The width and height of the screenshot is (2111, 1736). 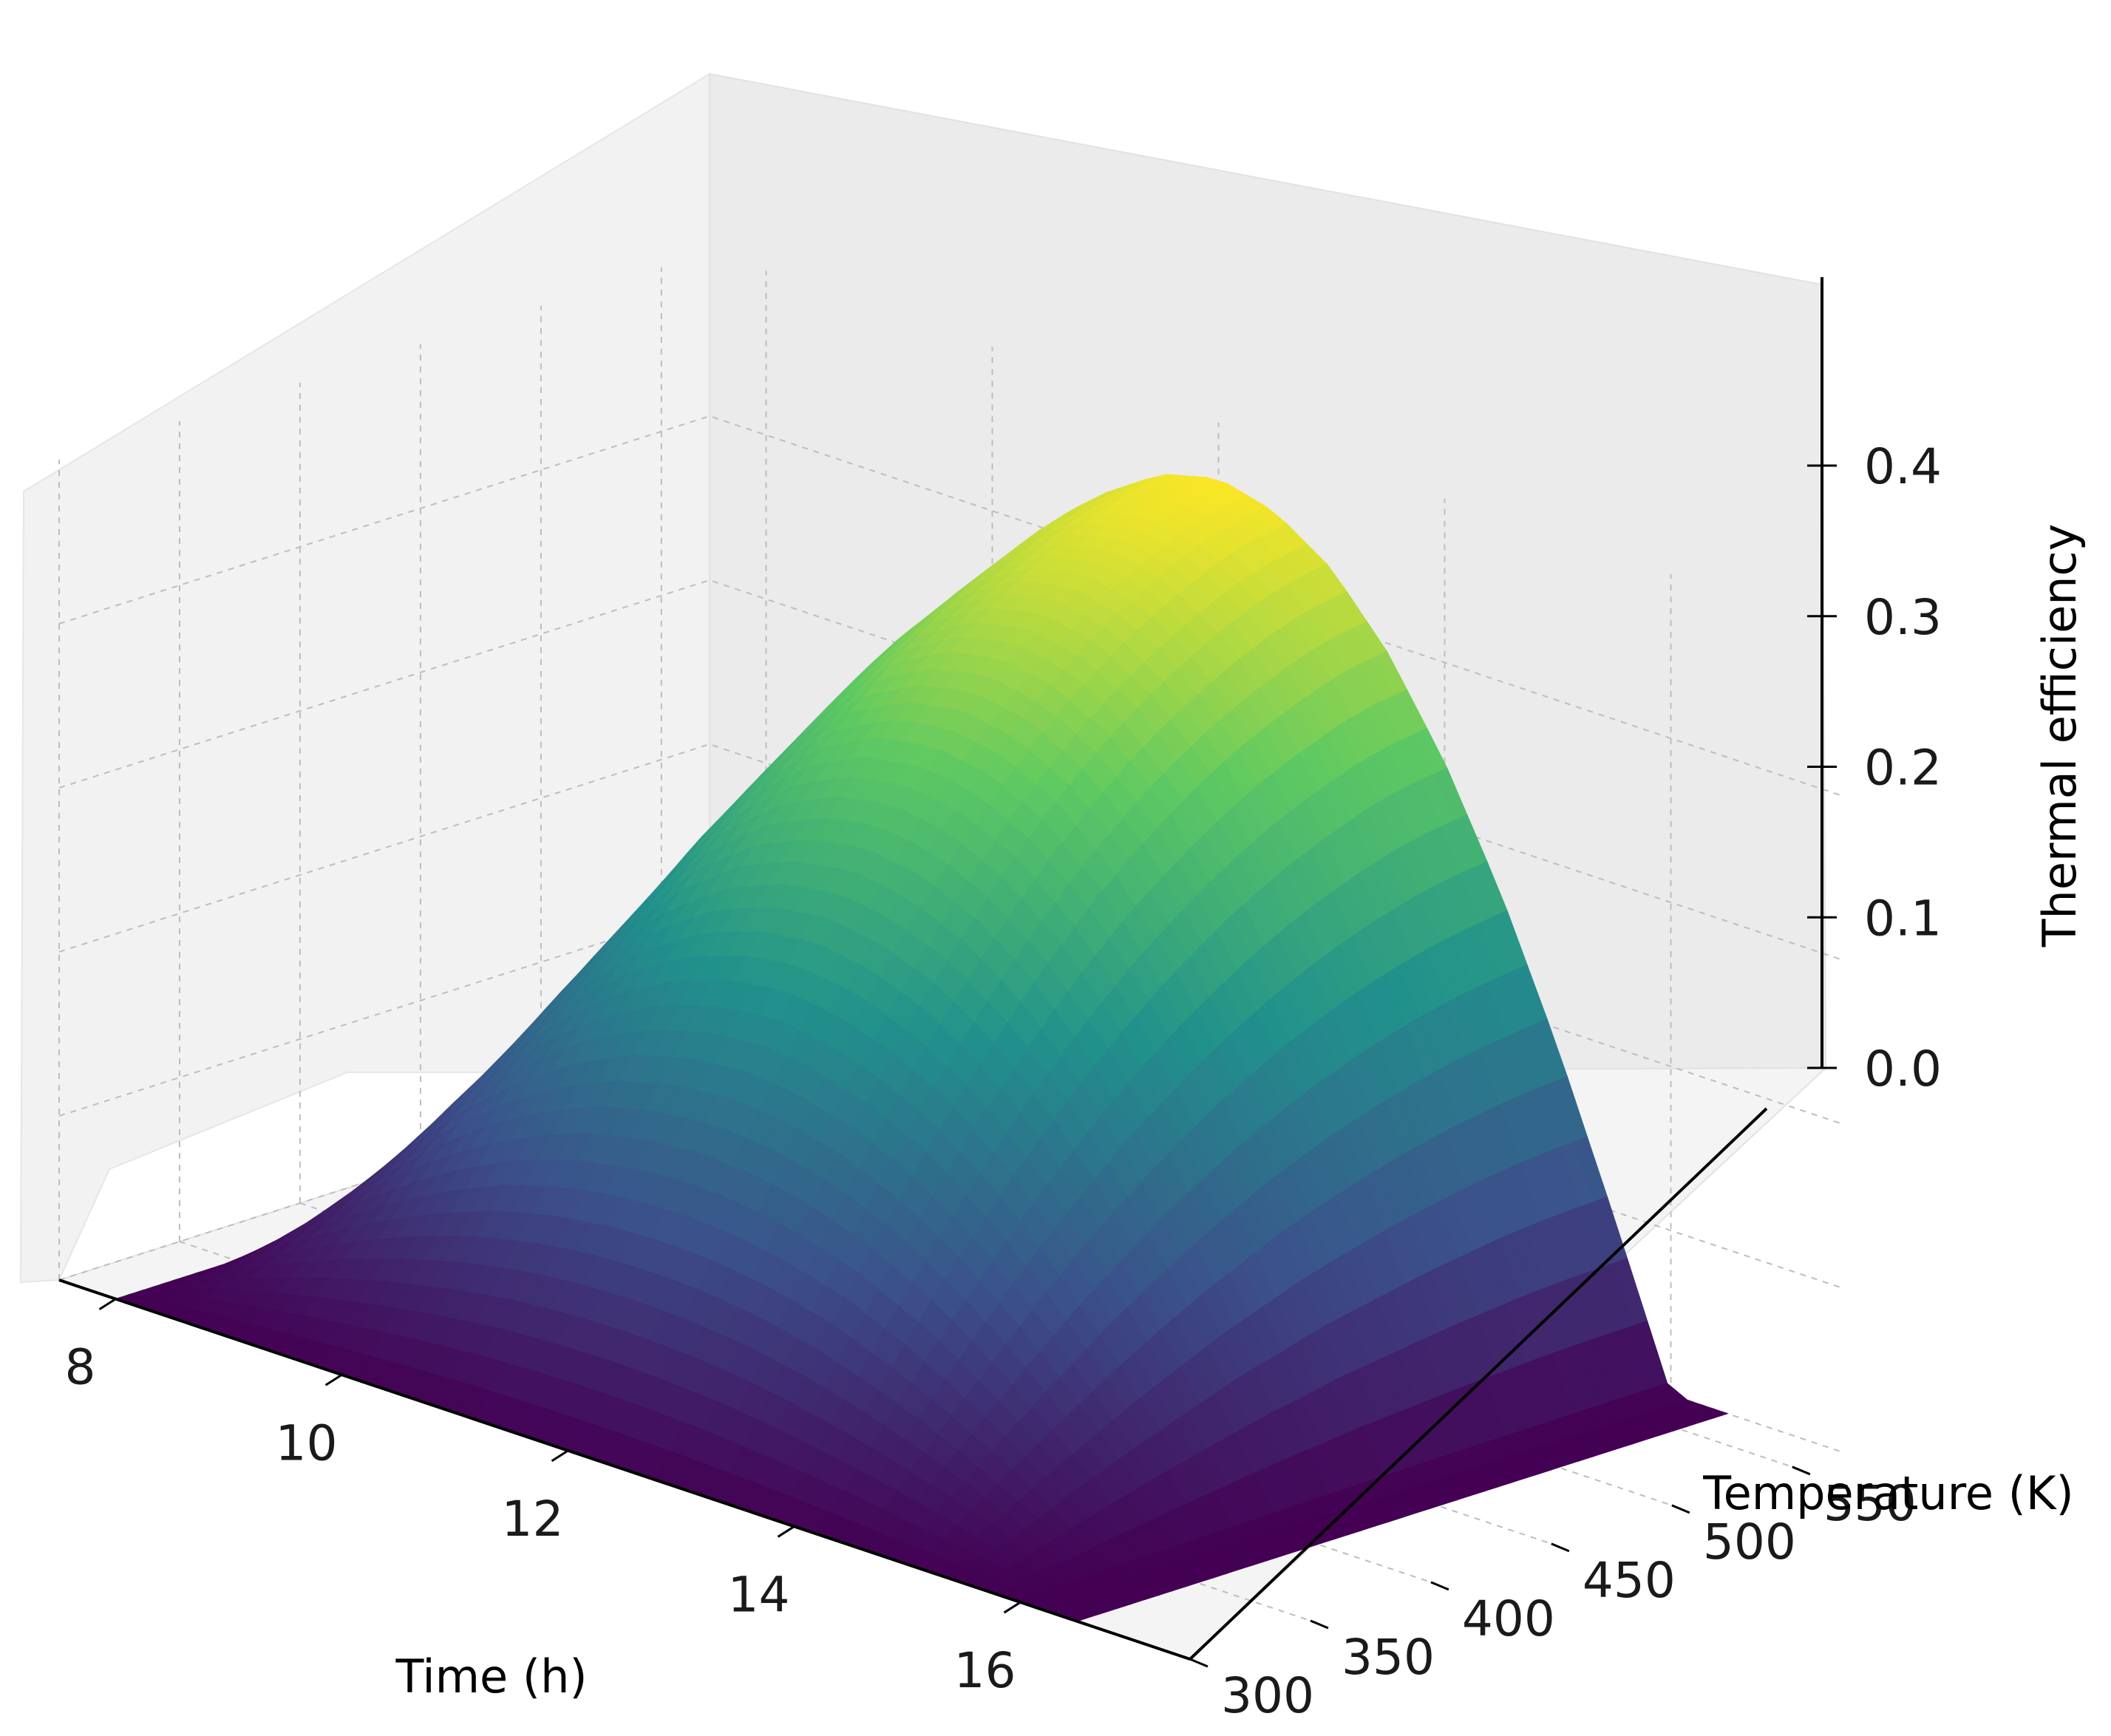 I want to click on x-tick-label: 14, so click(x=759, y=1594).